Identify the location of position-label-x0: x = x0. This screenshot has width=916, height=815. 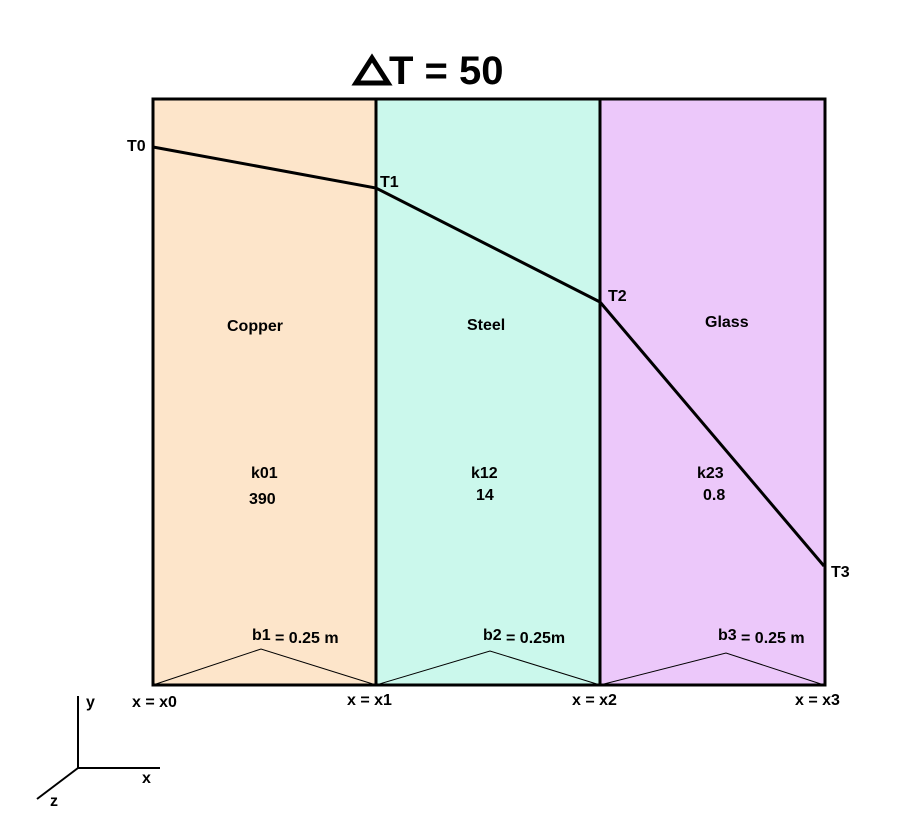
(154, 702).